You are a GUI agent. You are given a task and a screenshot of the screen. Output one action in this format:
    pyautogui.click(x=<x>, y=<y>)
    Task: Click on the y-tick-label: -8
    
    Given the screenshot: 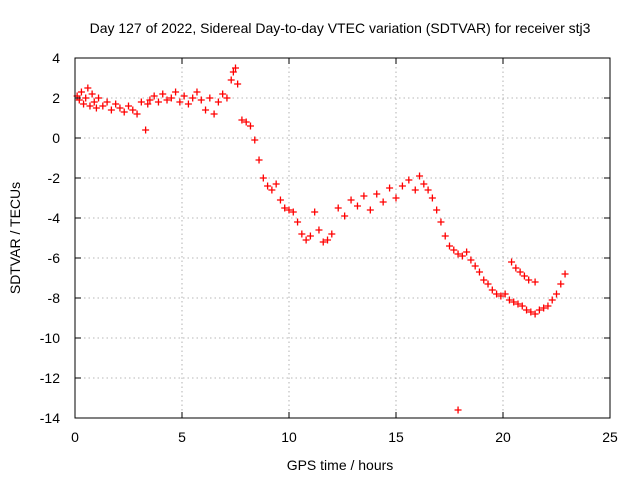 What is the action you would take?
    pyautogui.click(x=54, y=298)
    